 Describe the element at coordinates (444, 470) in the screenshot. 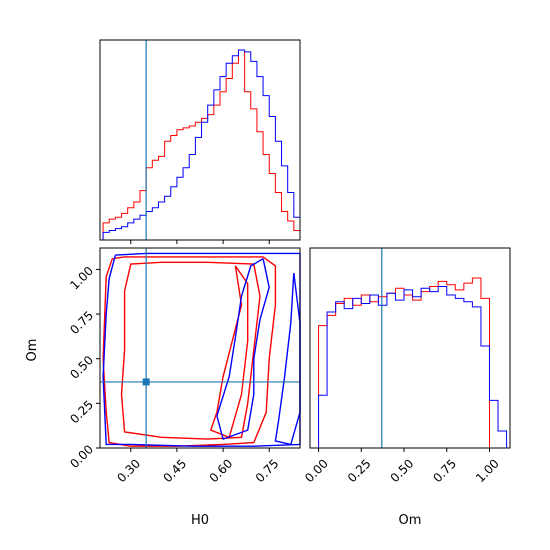

I see `om-x-tick-label-3: 0.75` at that location.